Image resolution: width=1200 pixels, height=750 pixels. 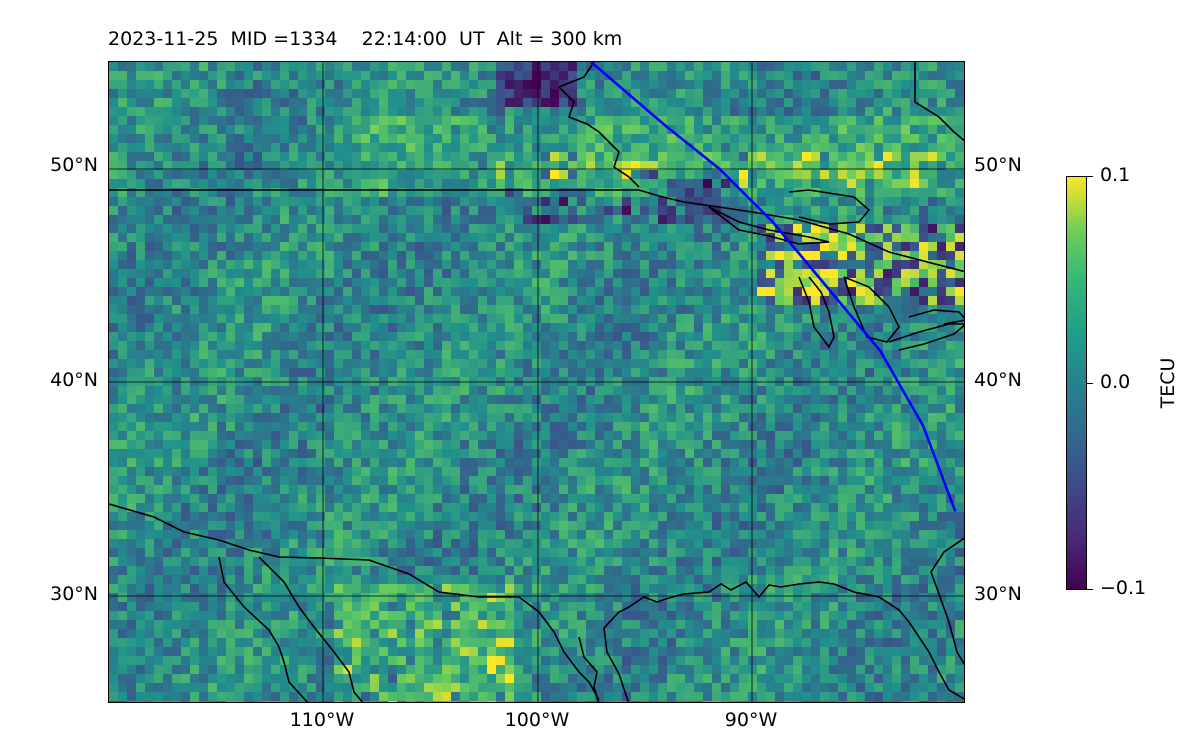 I want to click on great-lakes-michigan, so click(x=816, y=312).